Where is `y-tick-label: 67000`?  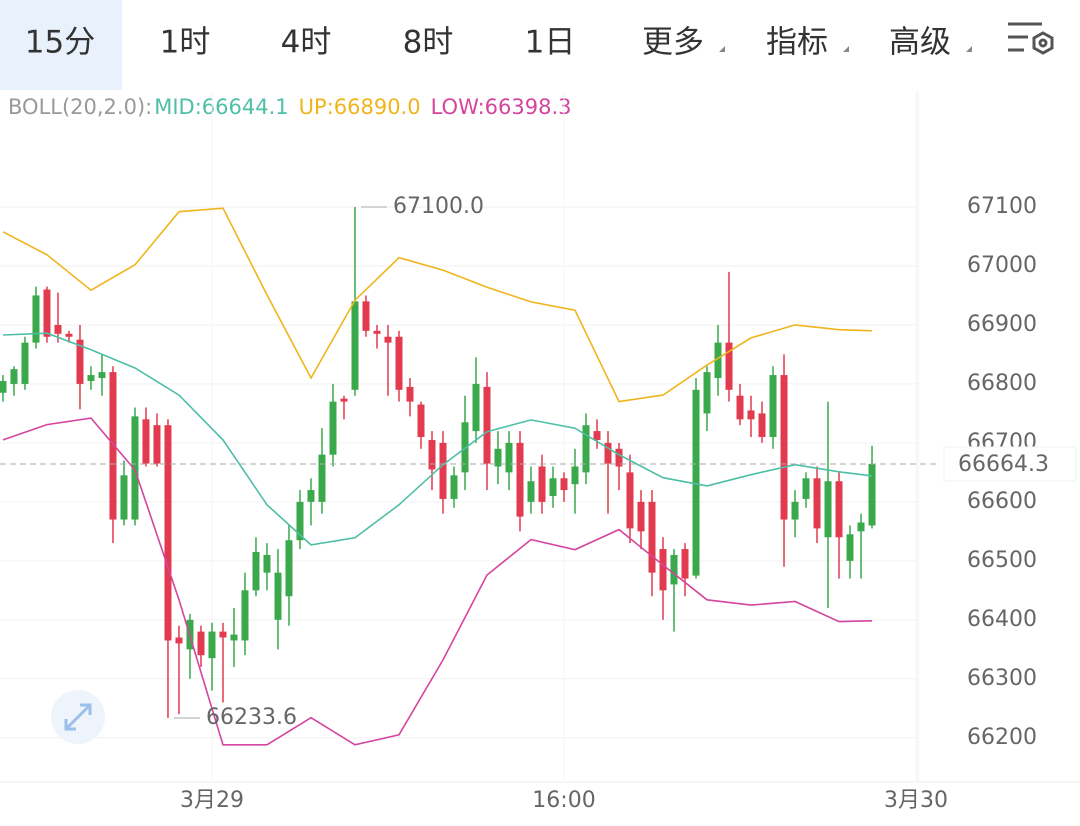 y-tick-label: 67000 is located at coordinates (1002, 265).